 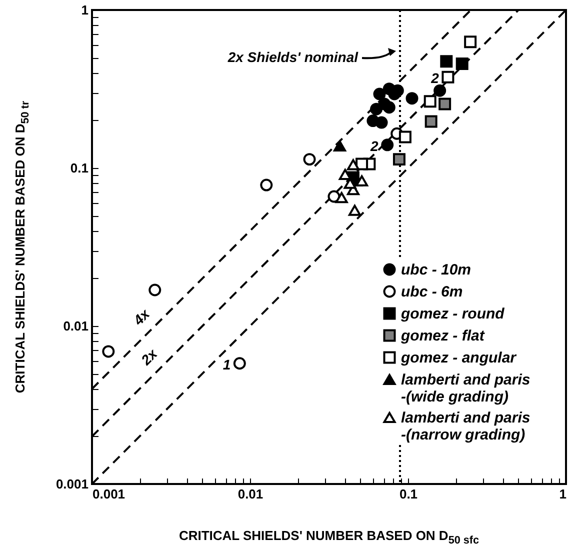 What do you see at coordinates (453, 314) in the screenshot?
I see `legend-label: gomez - round` at bounding box center [453, 314].